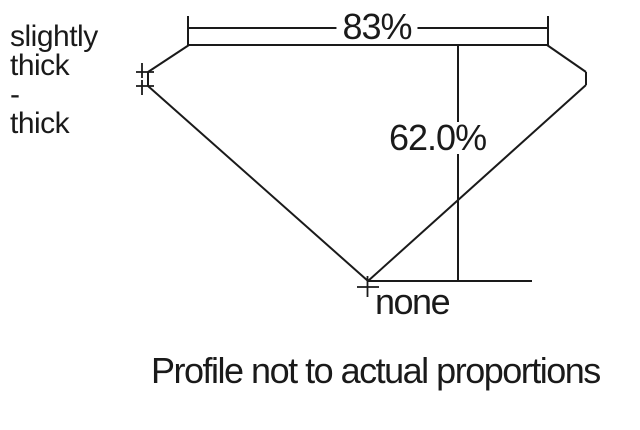 This screenshot has height=430, width=640. I want to click on crown-facet-right, so click(566, 58).